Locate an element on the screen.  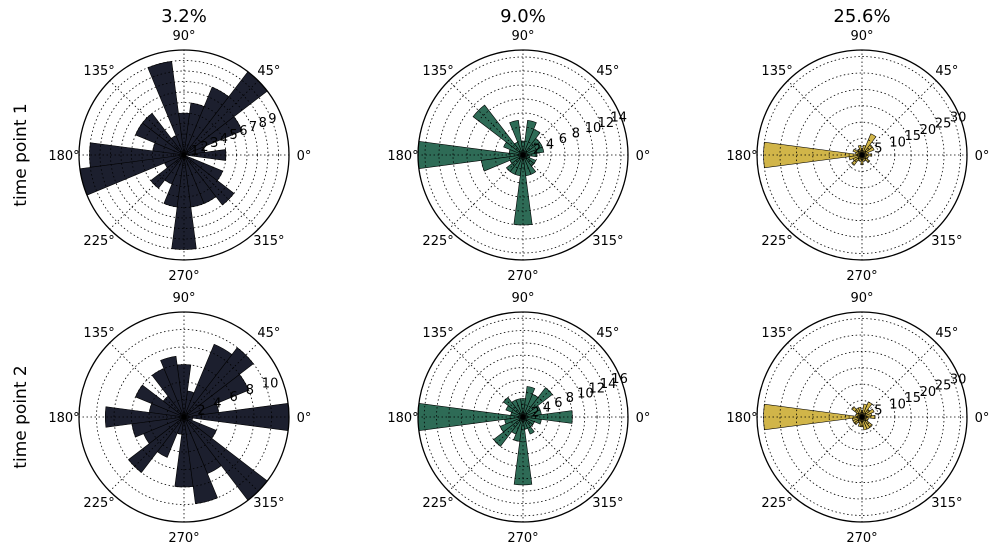
radial-tick-label: 12 is located at coordinates (606, 123).